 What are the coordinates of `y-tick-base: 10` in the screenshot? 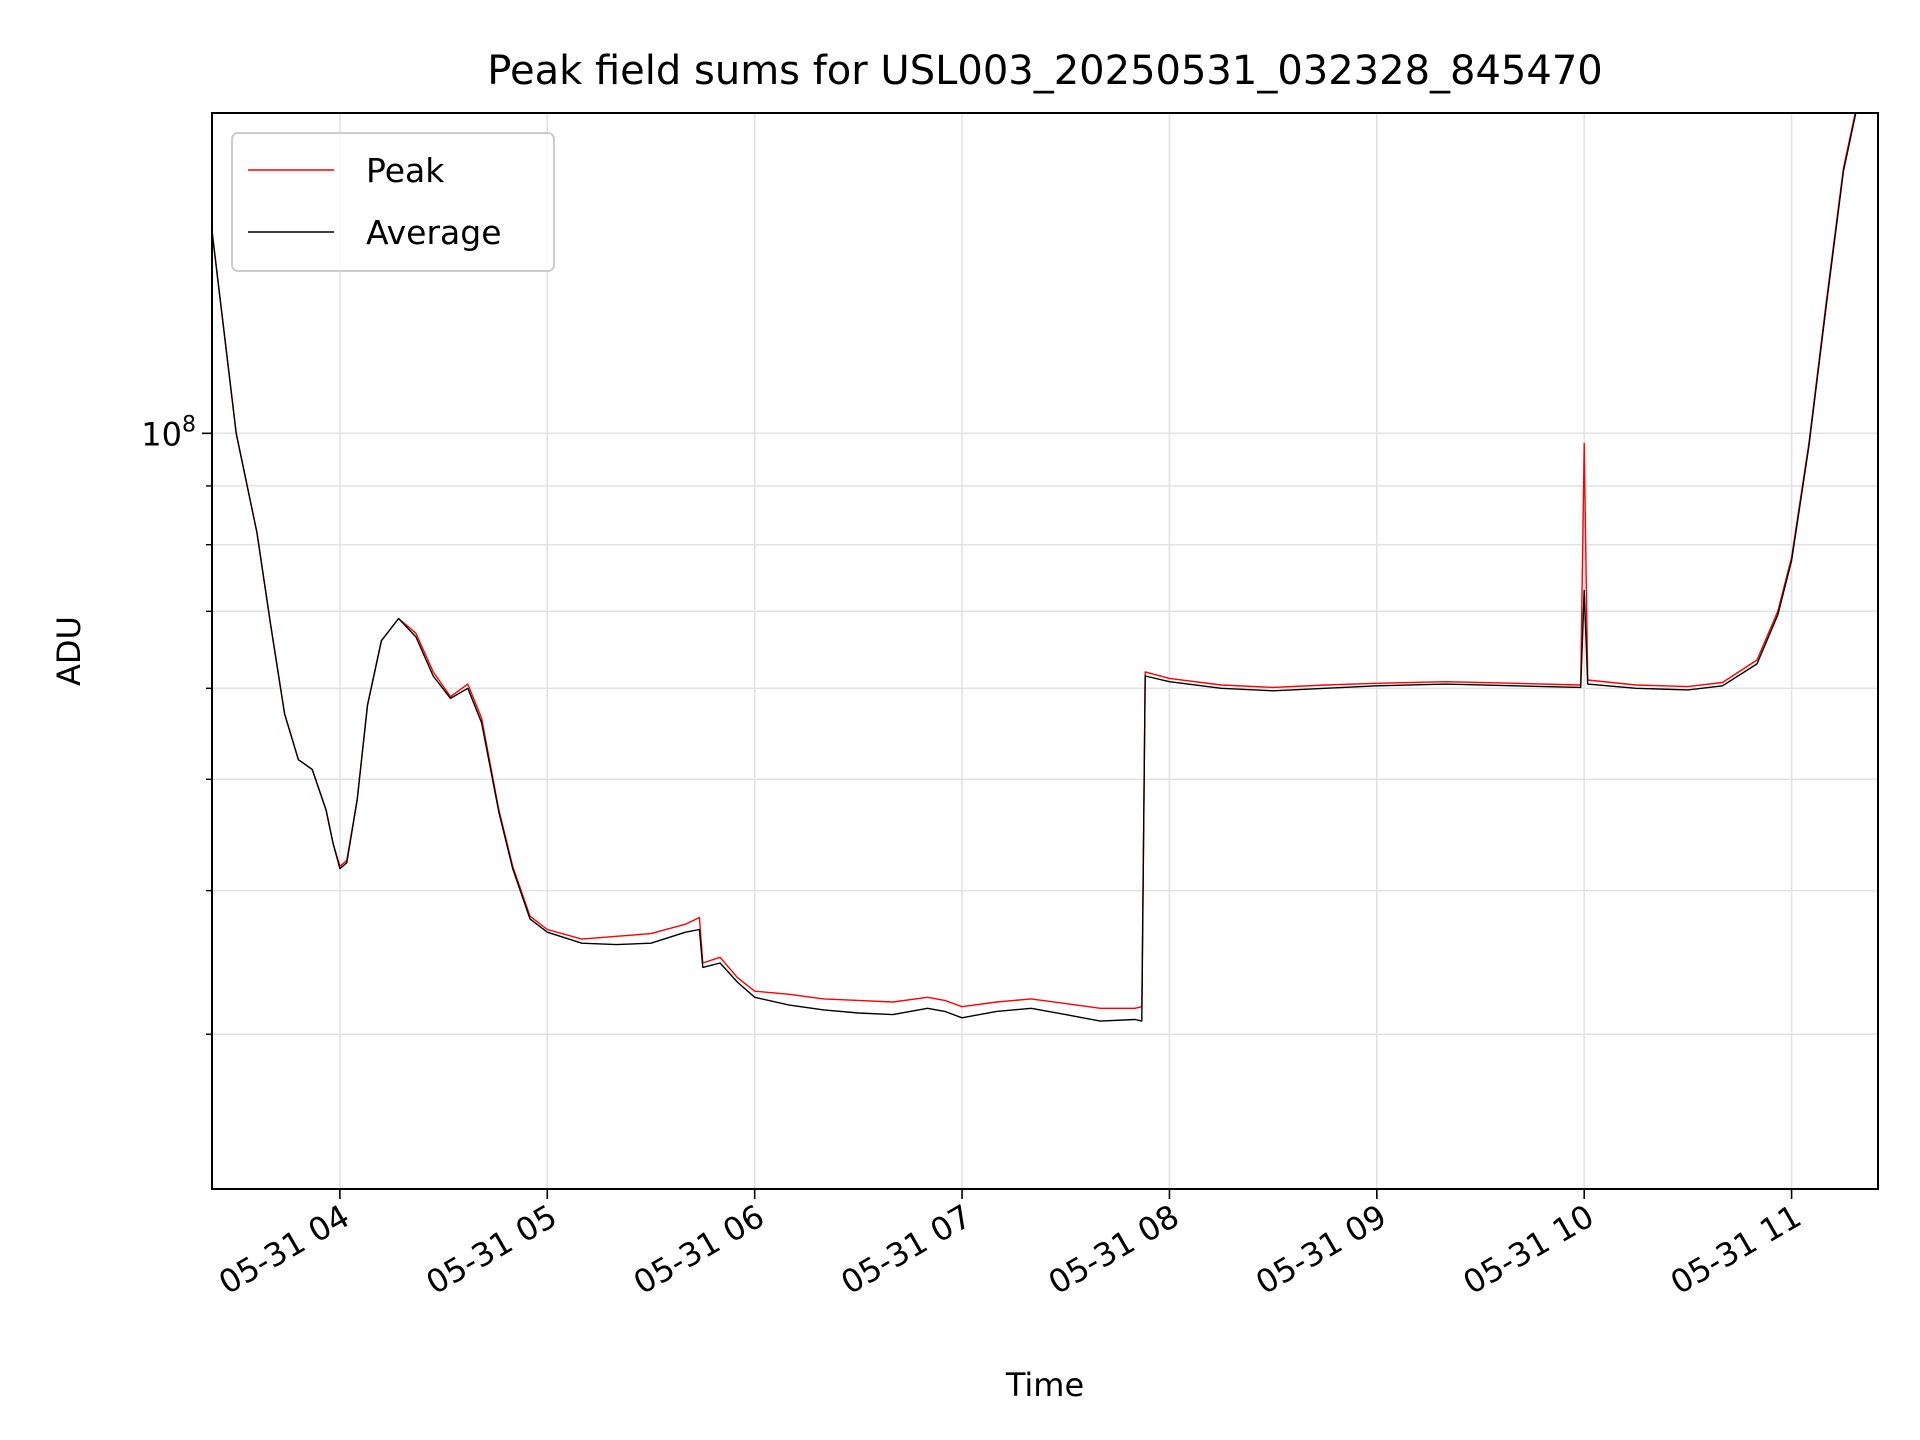 It's located at (161, 434).